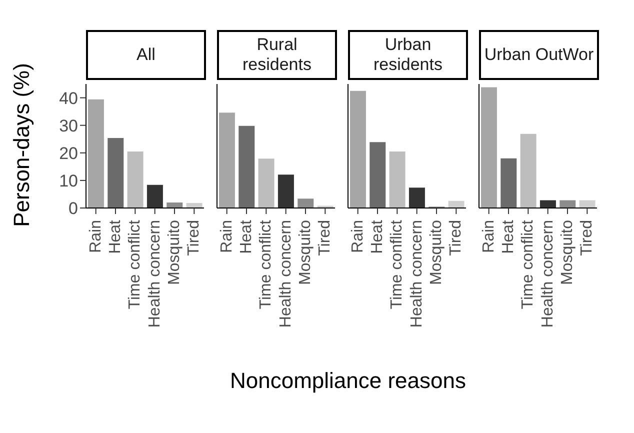 This screenshot has width=634, height=433. Describe the element at coordinates (68, 98) in the screenshot. I see `y-tick-label: 40` at that location.